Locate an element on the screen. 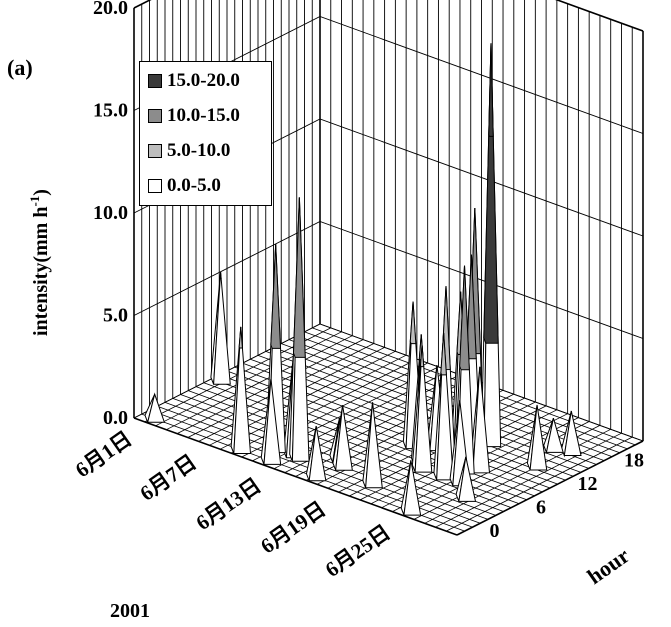 This screenshot has height=627, width=671. y-axis-label: intensity(mm h-1) is located at coordinates (39, 262).